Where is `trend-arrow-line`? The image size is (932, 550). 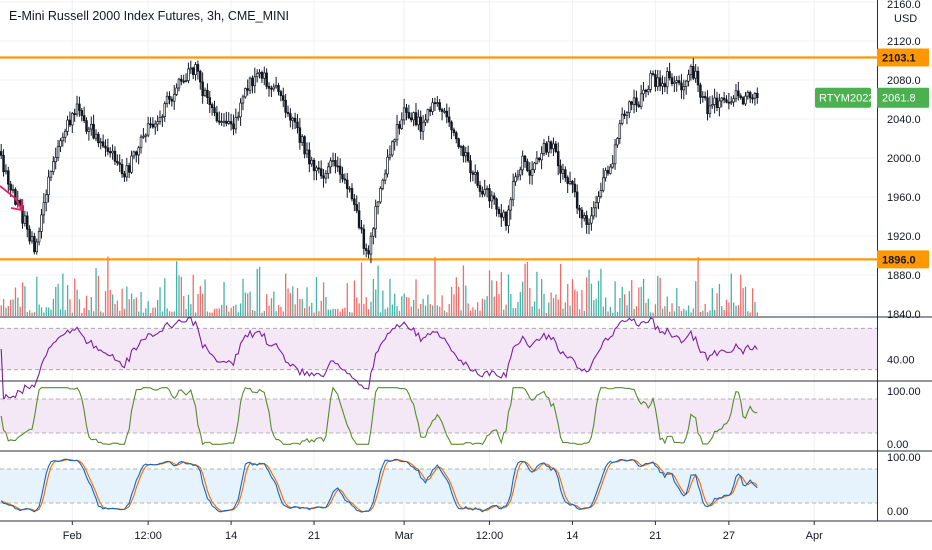 trend-arrow-line is located at coordinates (11, 198).